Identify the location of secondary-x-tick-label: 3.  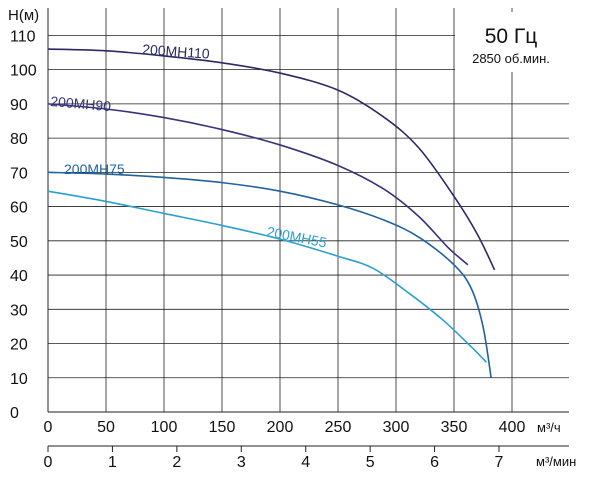
(241, 462).